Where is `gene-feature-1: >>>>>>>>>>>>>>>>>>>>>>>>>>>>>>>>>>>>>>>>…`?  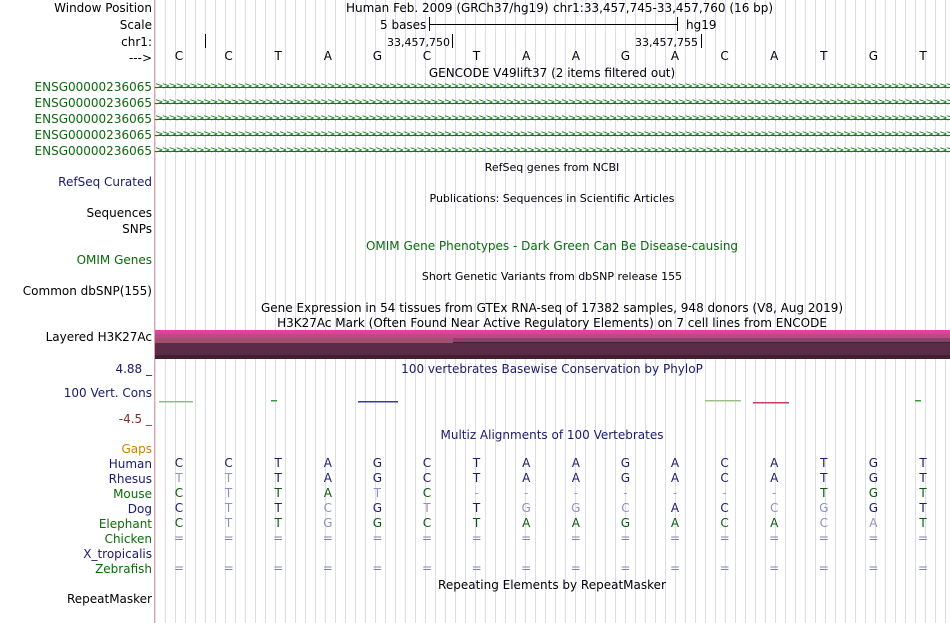
gene-feature-1: >>>>>>>>>>>>>>>>>>>>>>>>>>>>>>>>>>>>>>>>… is located at coordinates (552, 87).